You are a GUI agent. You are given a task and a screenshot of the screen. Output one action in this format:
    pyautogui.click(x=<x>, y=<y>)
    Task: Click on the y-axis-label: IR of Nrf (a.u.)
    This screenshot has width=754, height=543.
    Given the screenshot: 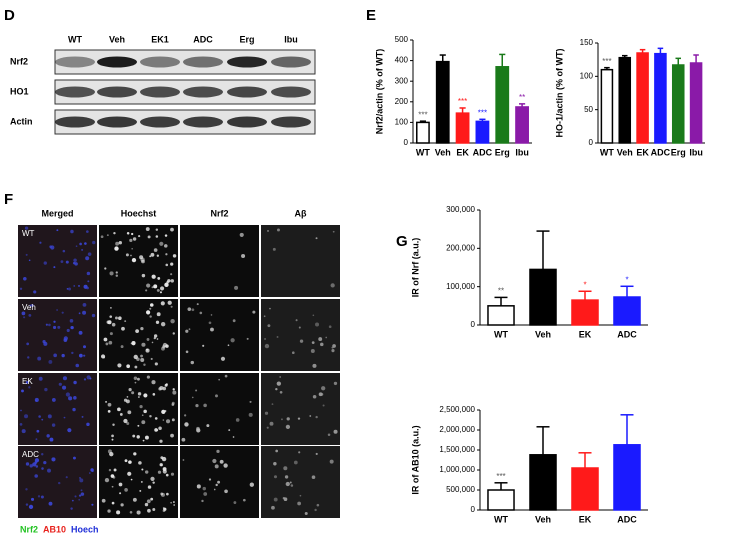 What is the action you would take?
    pyautogui.click(x=415, y=268)
    